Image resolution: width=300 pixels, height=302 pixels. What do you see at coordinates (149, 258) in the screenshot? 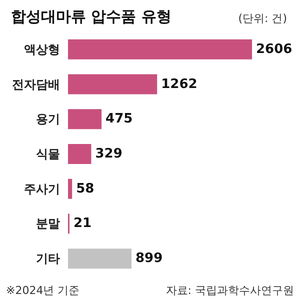
I see `data-label: 899` at bounding box center [149, 258].